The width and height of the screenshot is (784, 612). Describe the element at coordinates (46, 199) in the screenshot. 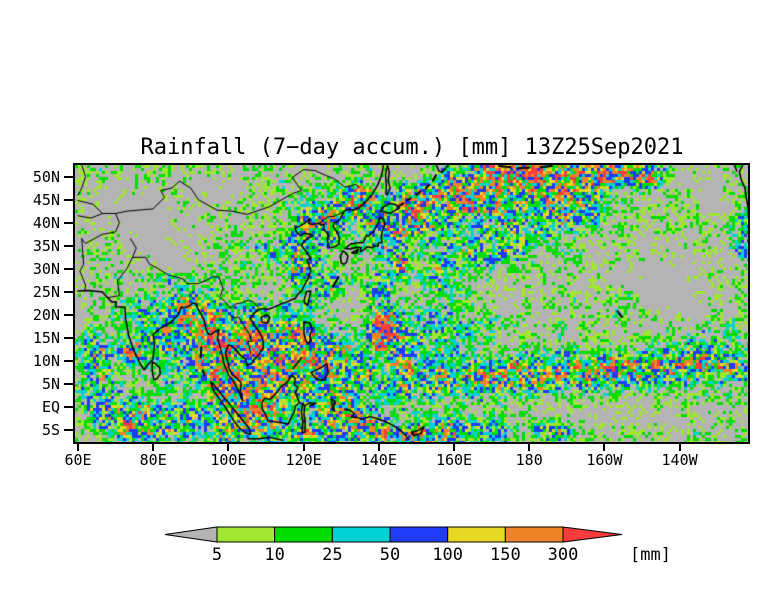

I see `y-axis-label: 45N` at that location.